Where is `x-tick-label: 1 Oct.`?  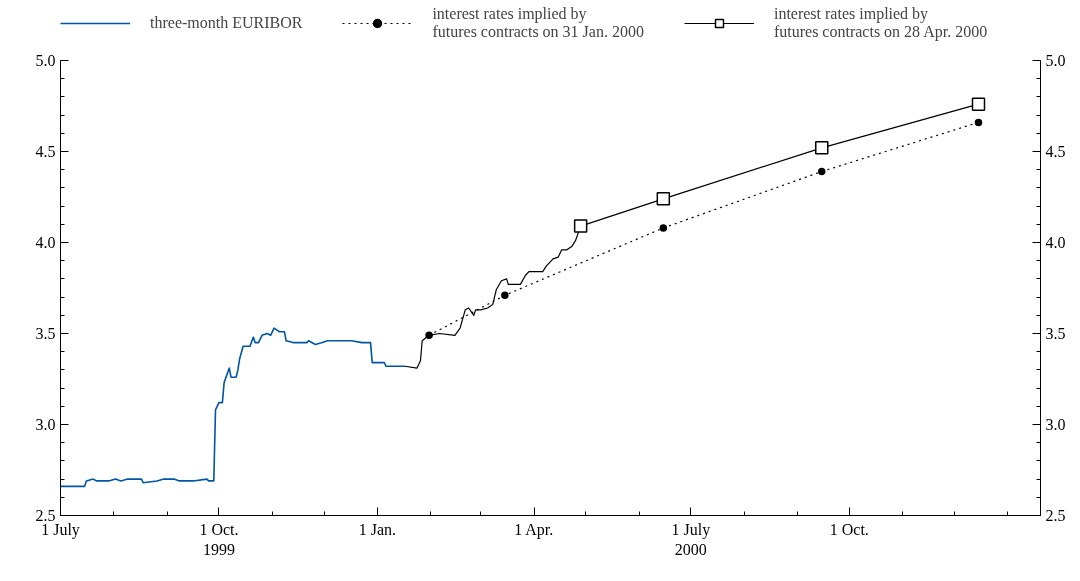 x-tick-label: 1 Oct. is located at coordinates (849, 529).